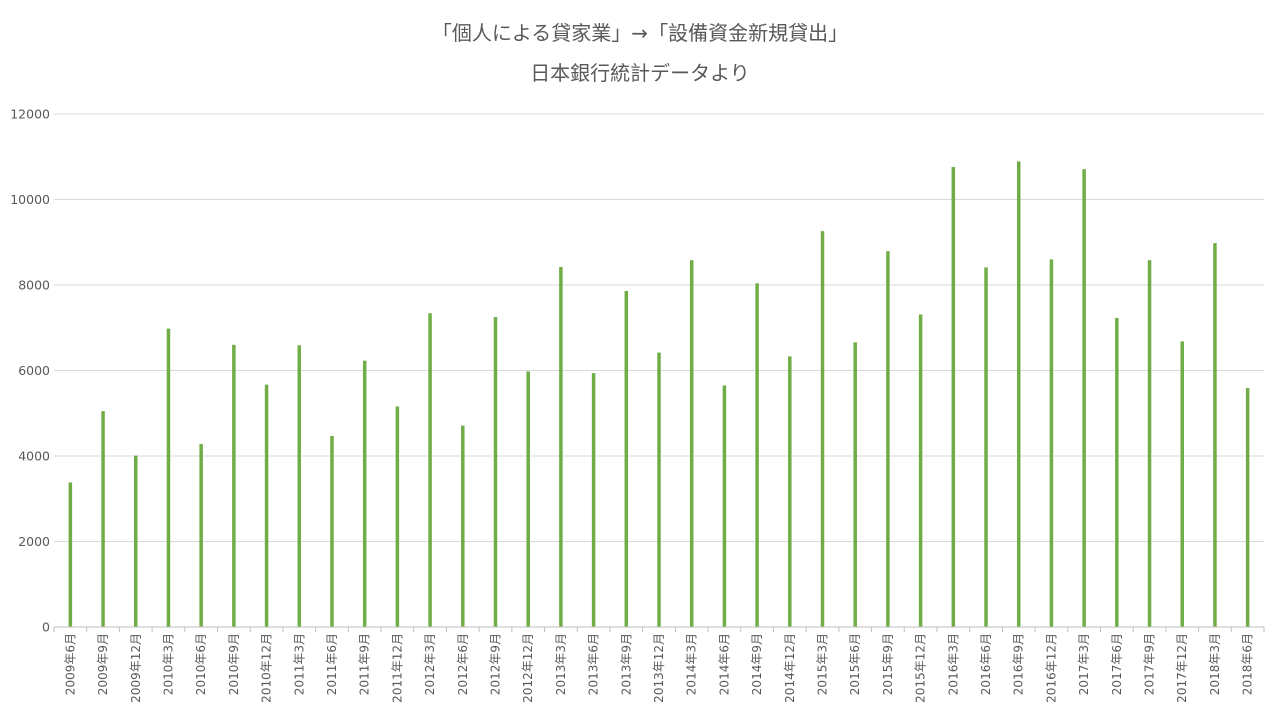 Image resolution: width=1280 pixels, height=723 pixels. What do you see at coordinates (34, 541) in the screenshot?
I see `y-tick-label: 2000` at bounding box center [34, 541].